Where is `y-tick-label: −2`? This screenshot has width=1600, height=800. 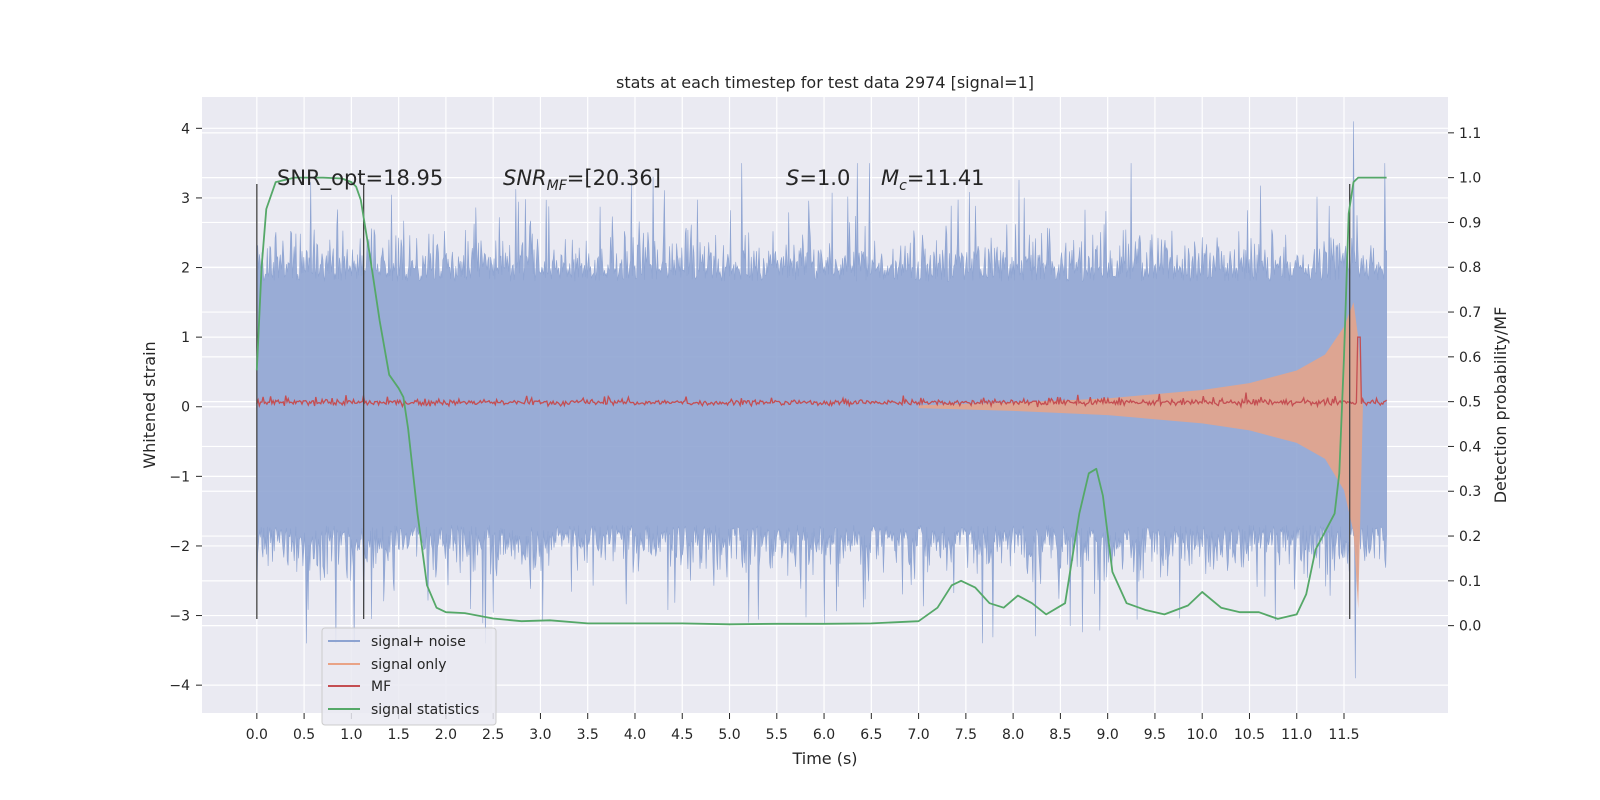
y-tick-label: −2 is located at coordinates (179, 547).